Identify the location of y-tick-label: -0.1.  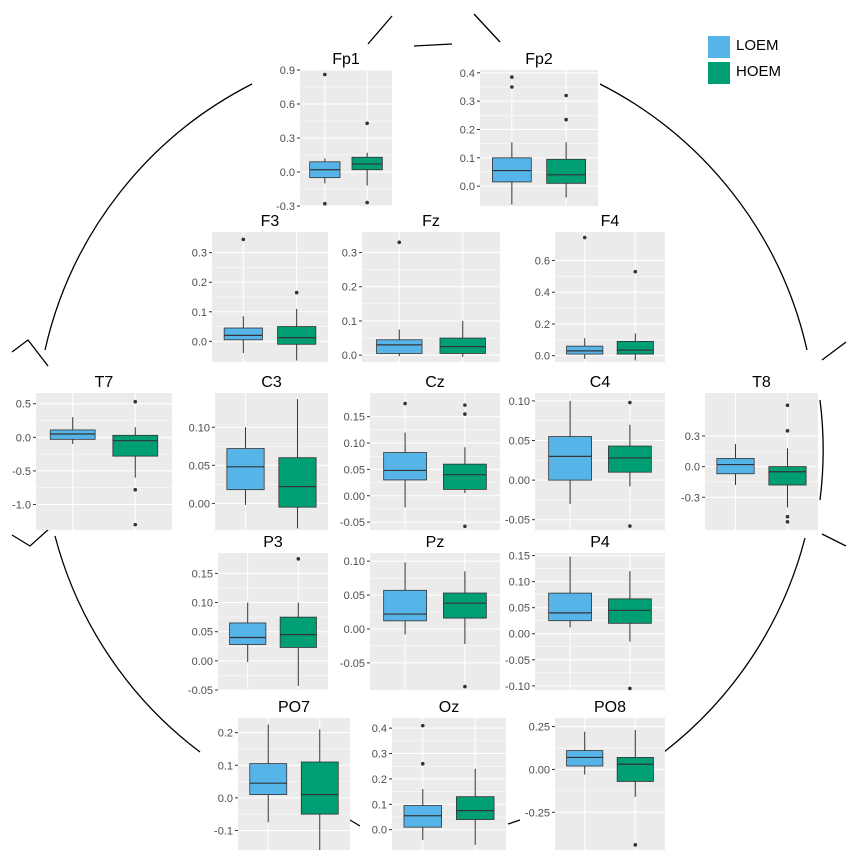
(223, 831).